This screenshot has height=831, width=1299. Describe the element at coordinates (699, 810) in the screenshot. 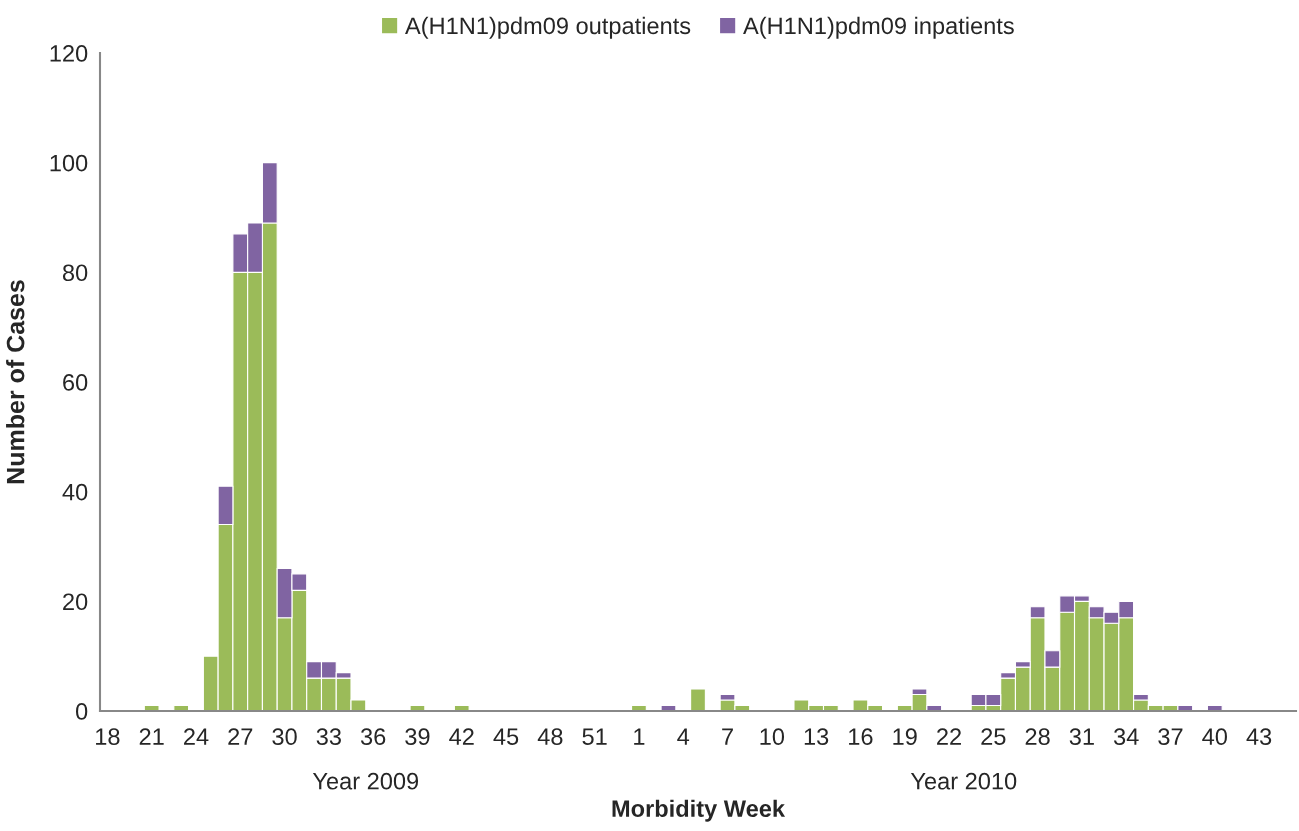

I see `x-axis-title: Morbidity Week` at that location.